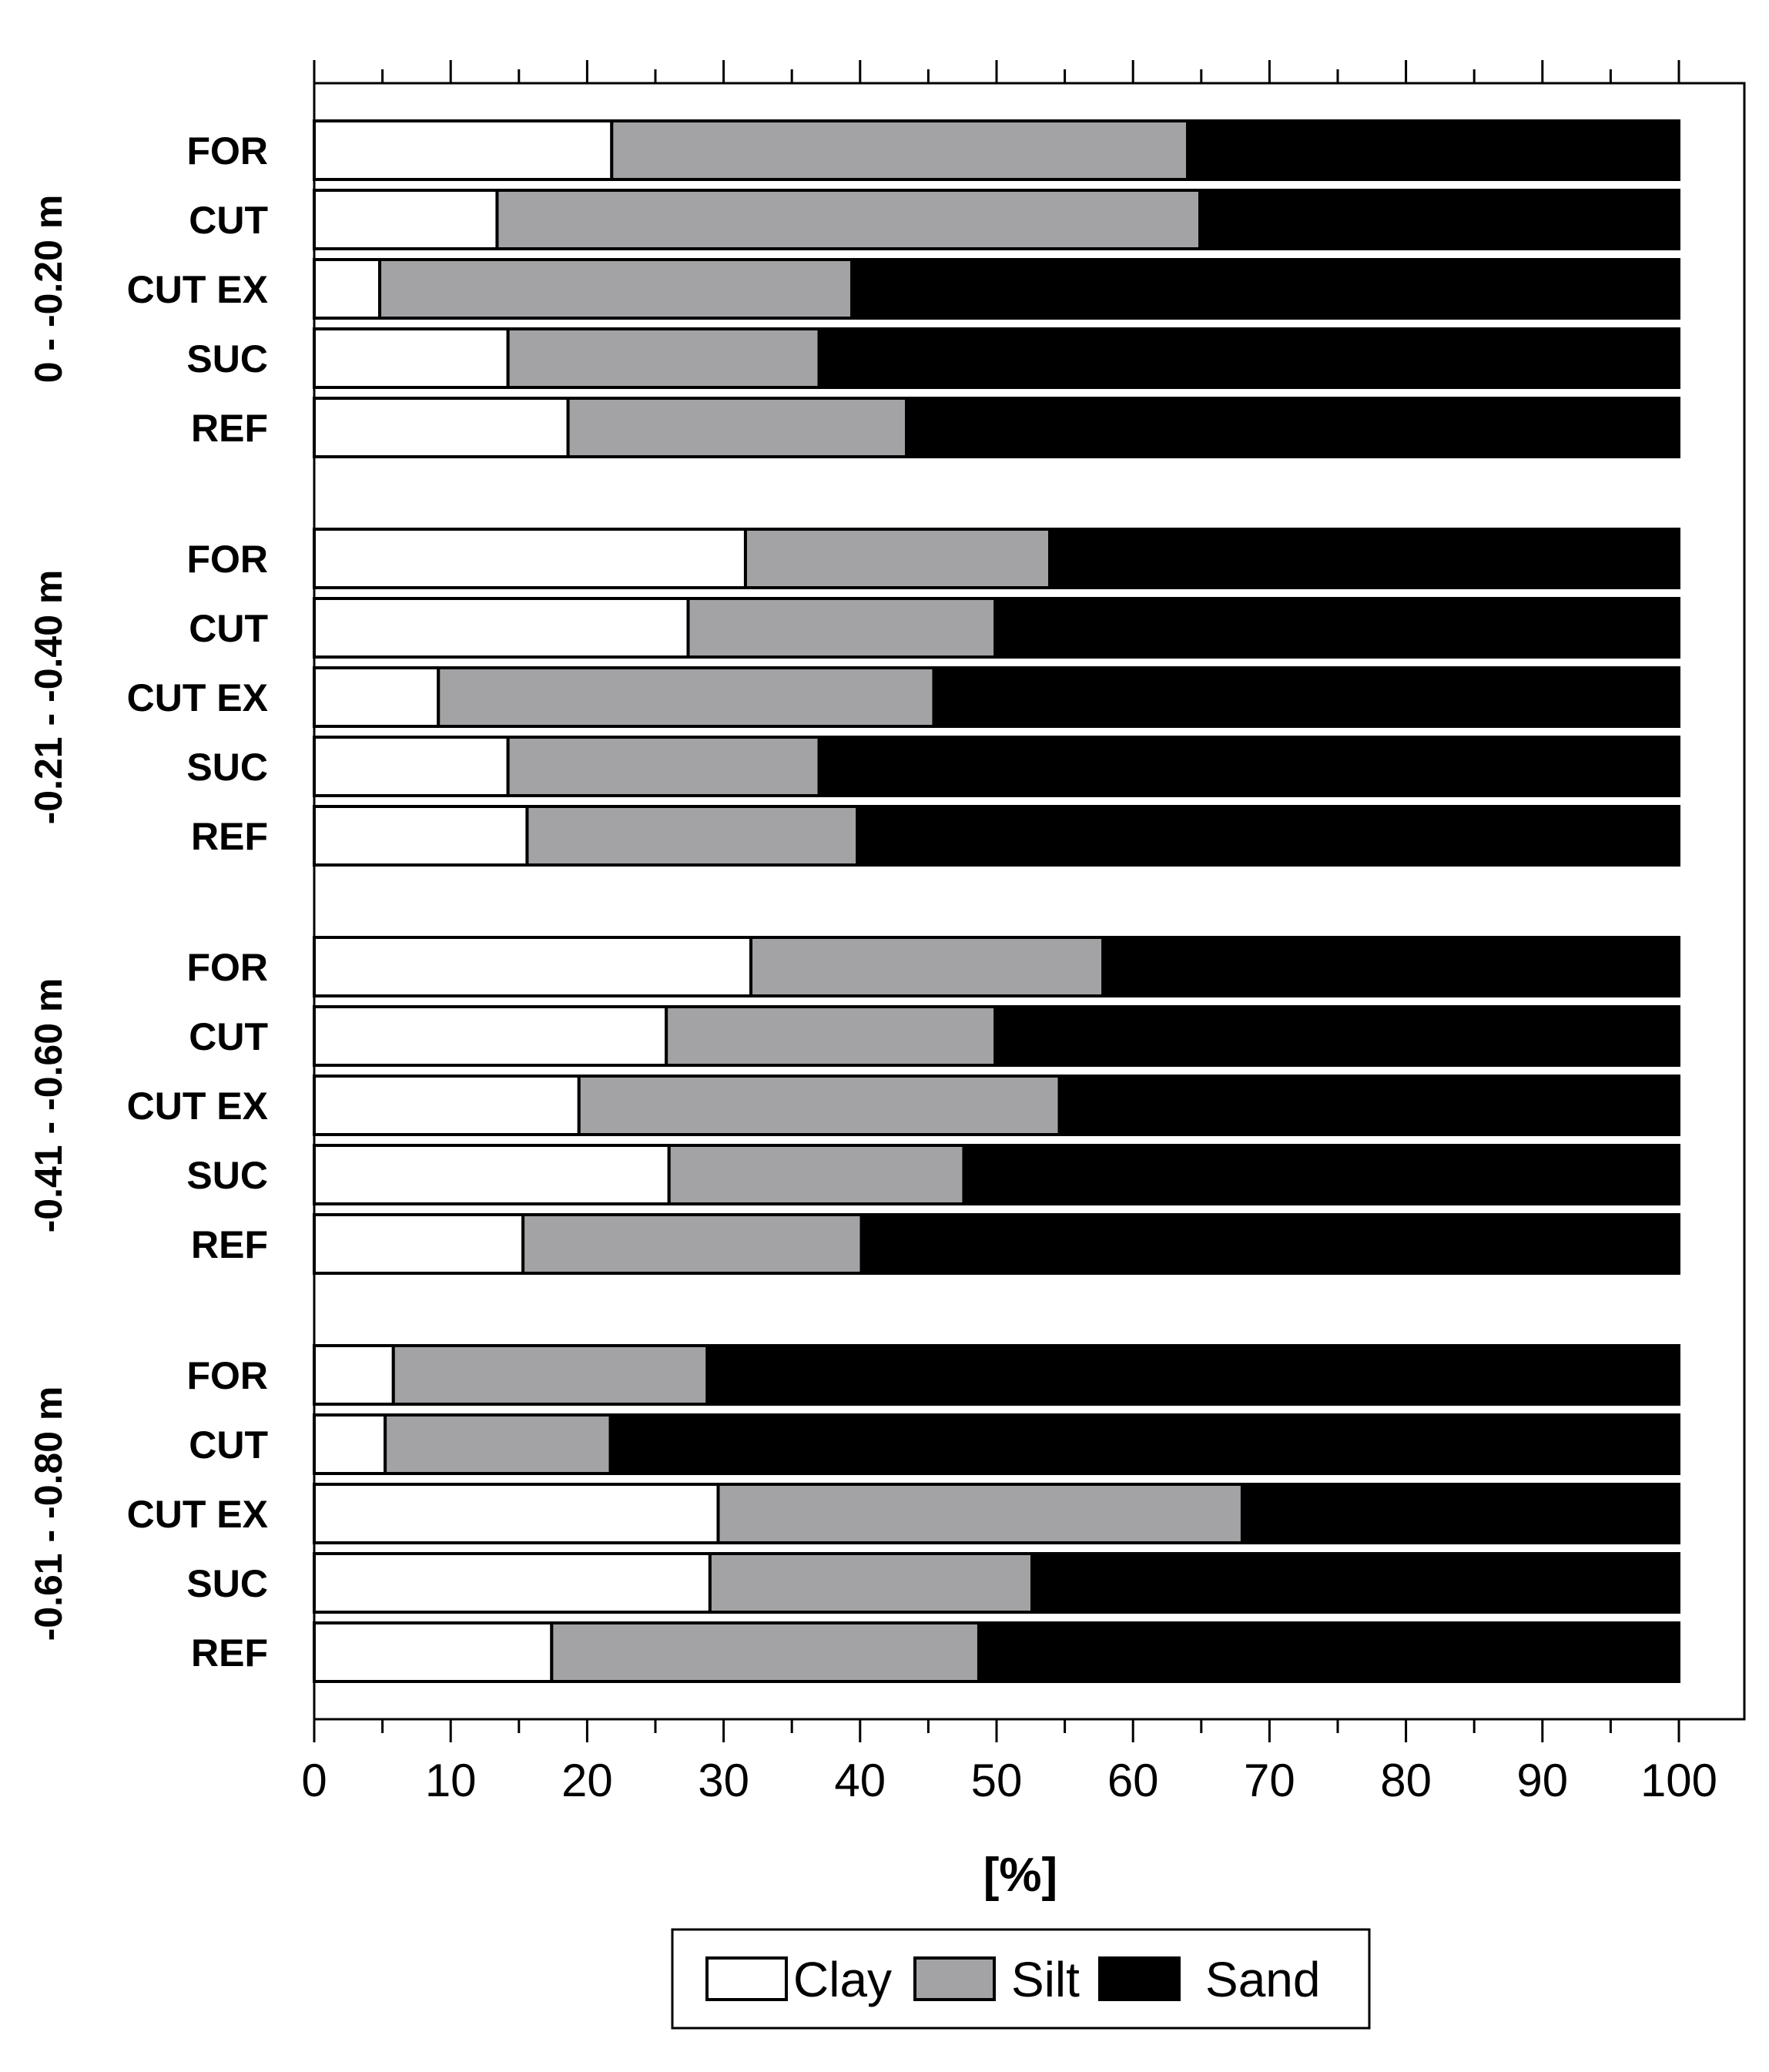 This screenshot has width=1769, height=2072. Describe the element at coordinates (1262, 1979) in the screenshot. I see `sand-legend-label: Sand` at that location.